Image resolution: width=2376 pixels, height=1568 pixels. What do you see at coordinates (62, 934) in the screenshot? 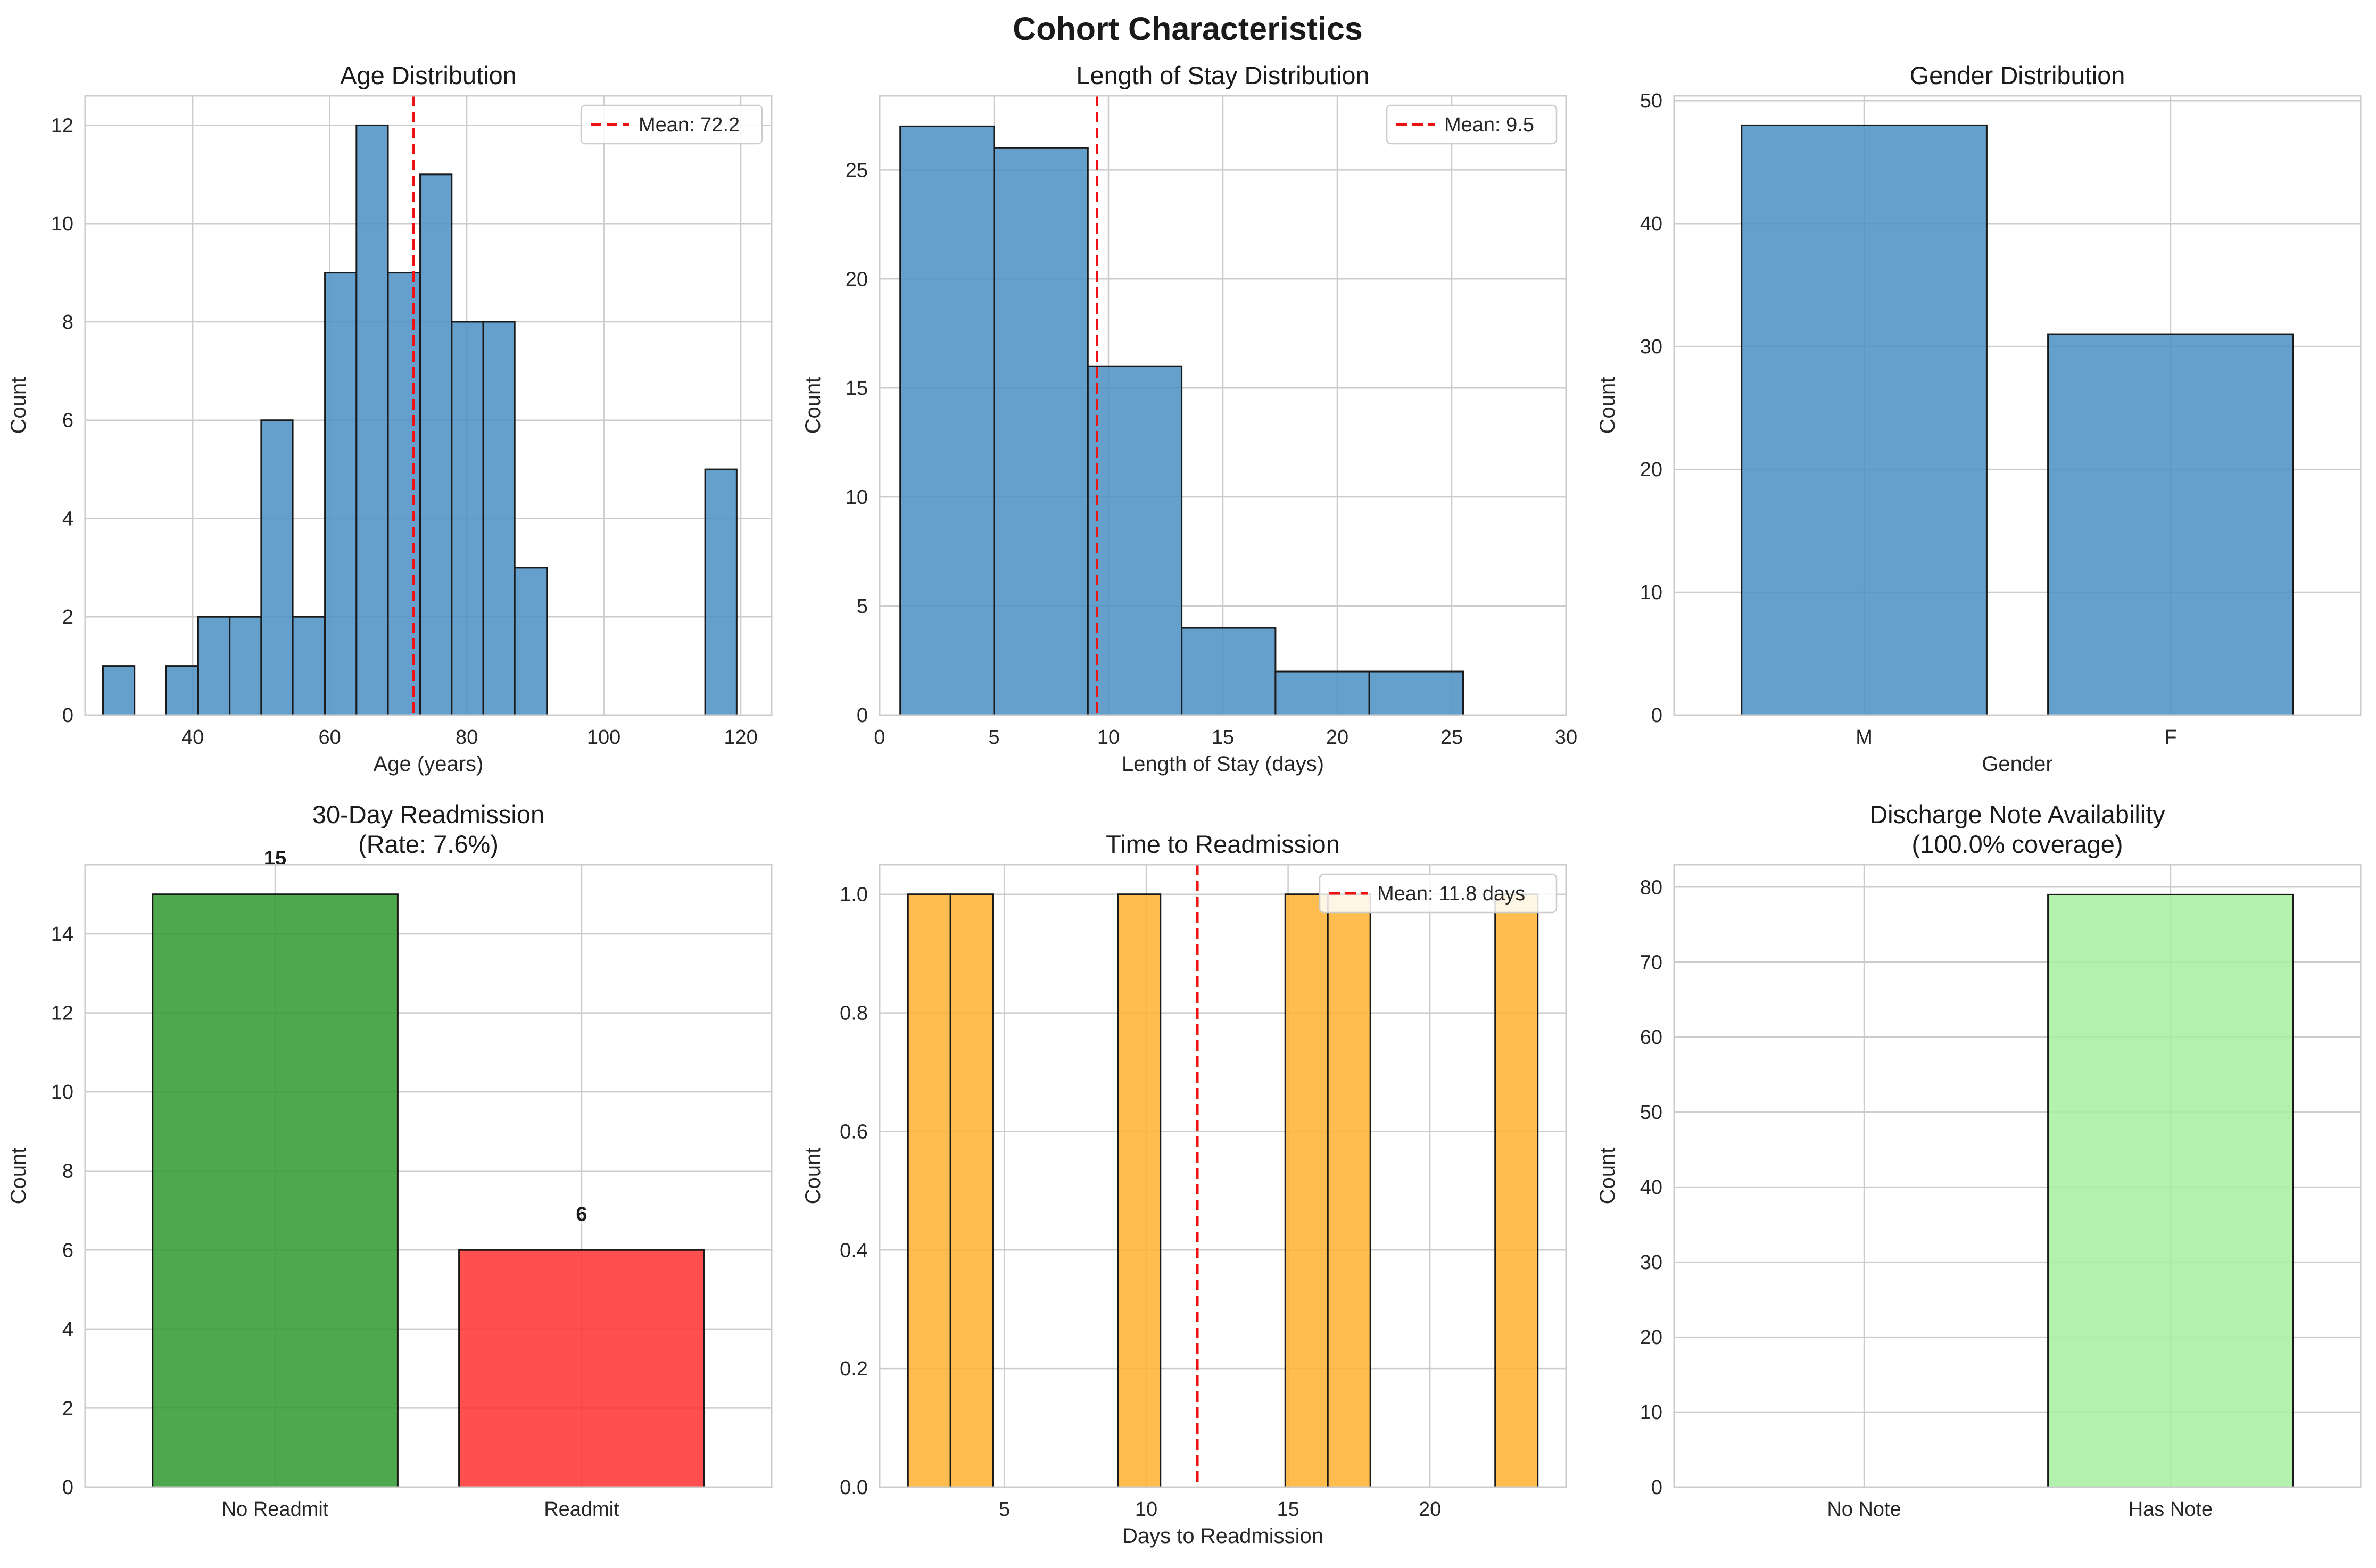
I see `y-tick-label: 14` at bounding box center [62, 934].